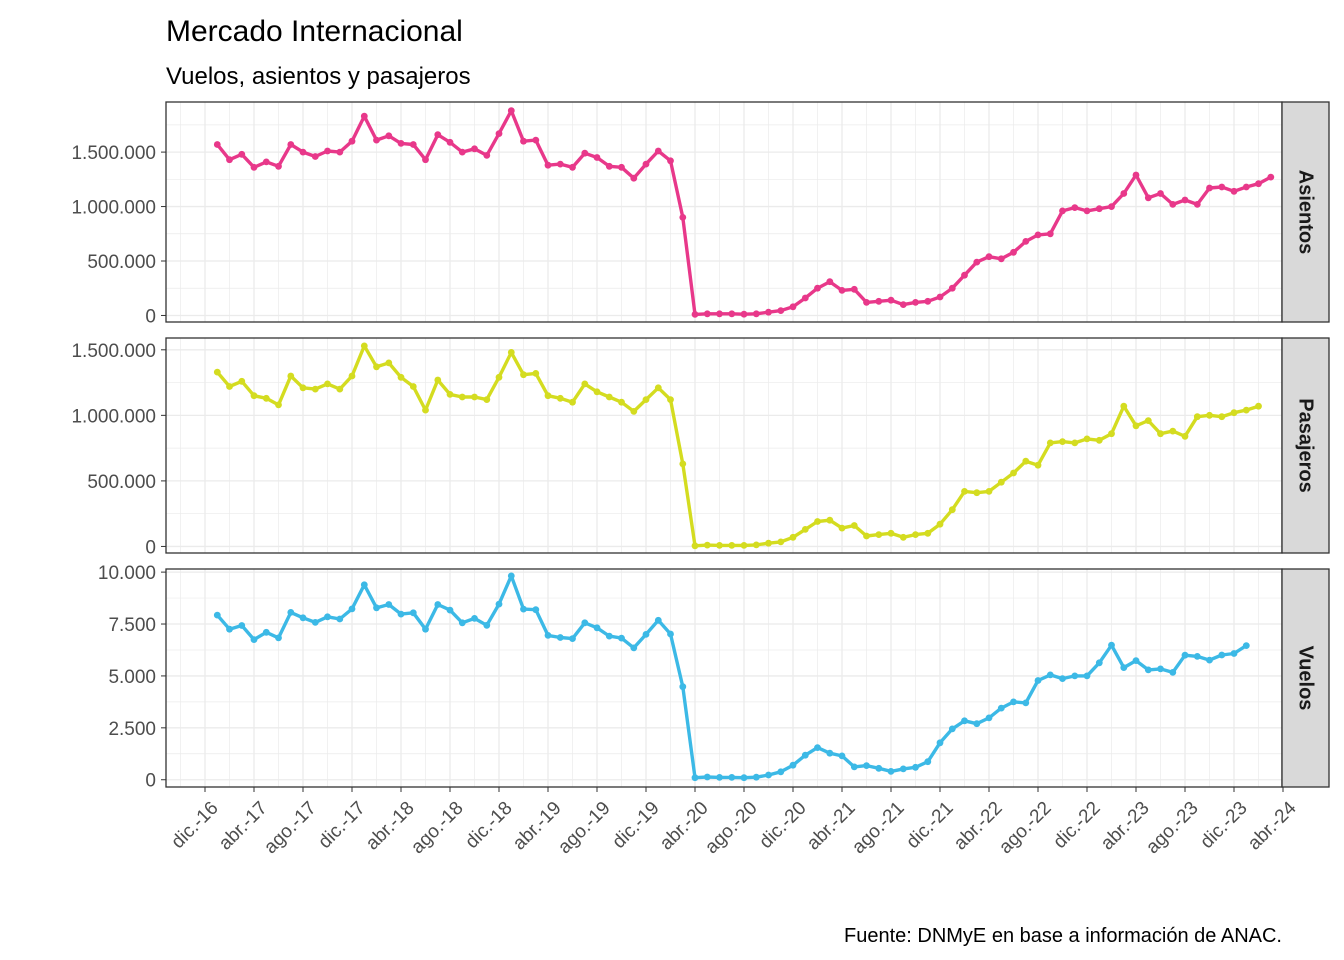 This screenshot has height=960, width=1344. Describe the element at coordinates (341, 825) in the screenshot. I see `x-tick-label: dic.-17` at that location.